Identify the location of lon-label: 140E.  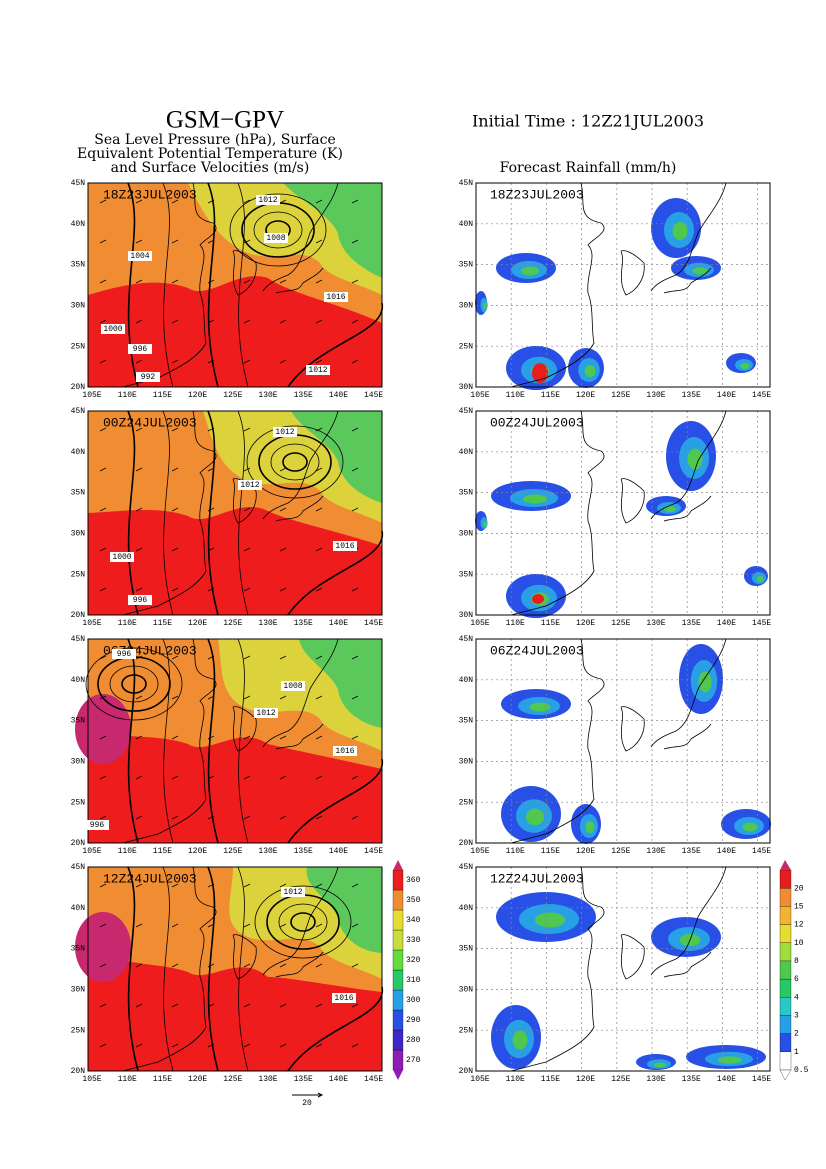
(338, 395).